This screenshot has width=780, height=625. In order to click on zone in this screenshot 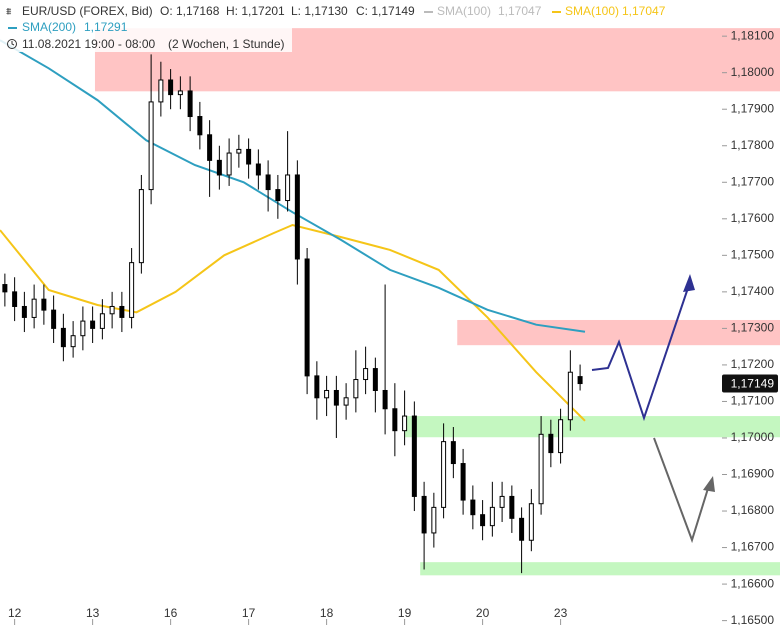, I will do `click(592, 427)`.